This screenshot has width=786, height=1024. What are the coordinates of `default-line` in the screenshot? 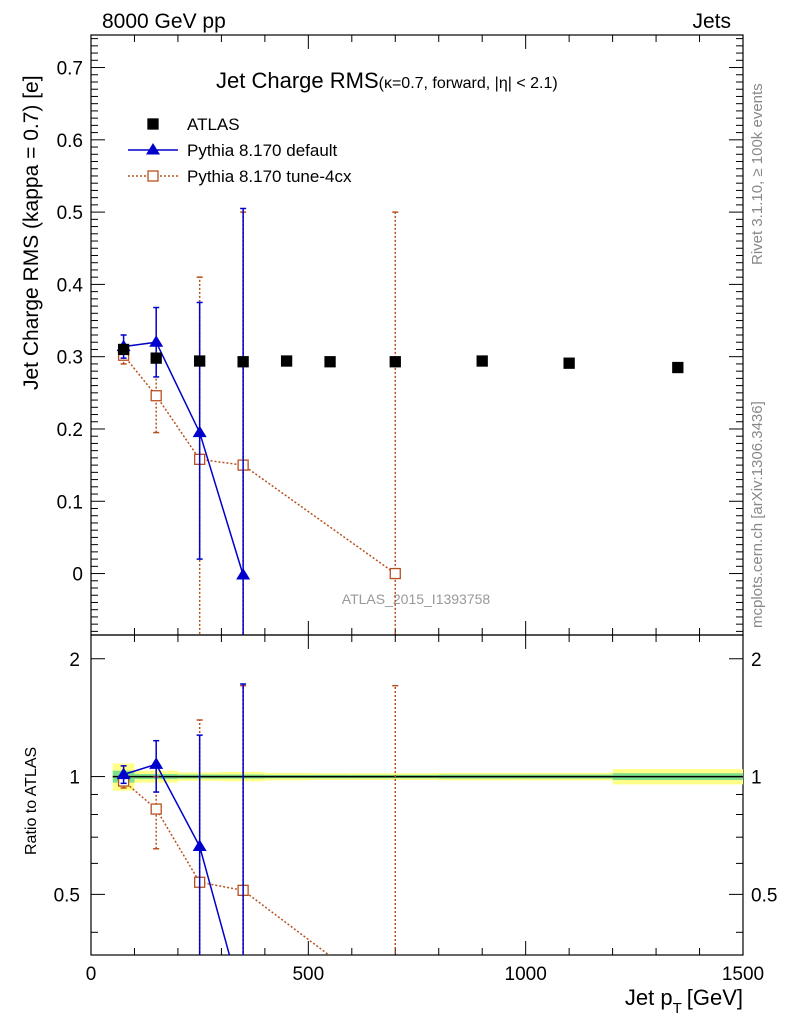 It's located at (183, 458).